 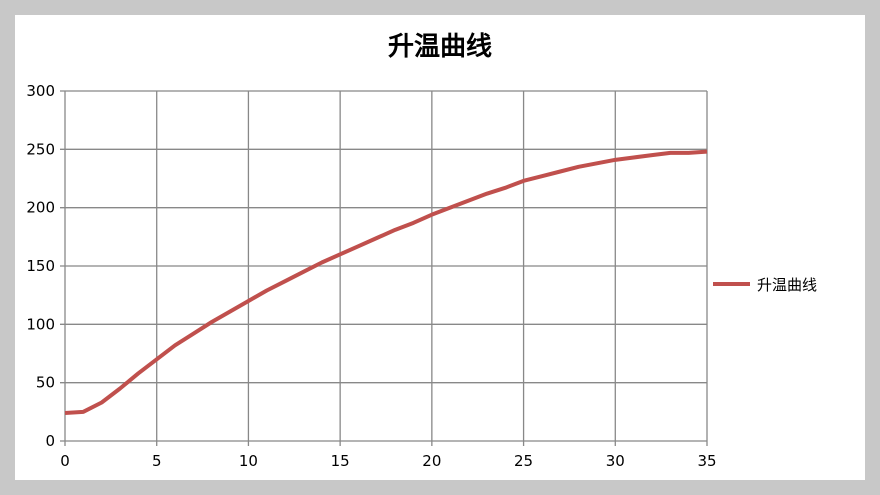 I want to click on y-tick-label: 150, so click(x=40, y=266).